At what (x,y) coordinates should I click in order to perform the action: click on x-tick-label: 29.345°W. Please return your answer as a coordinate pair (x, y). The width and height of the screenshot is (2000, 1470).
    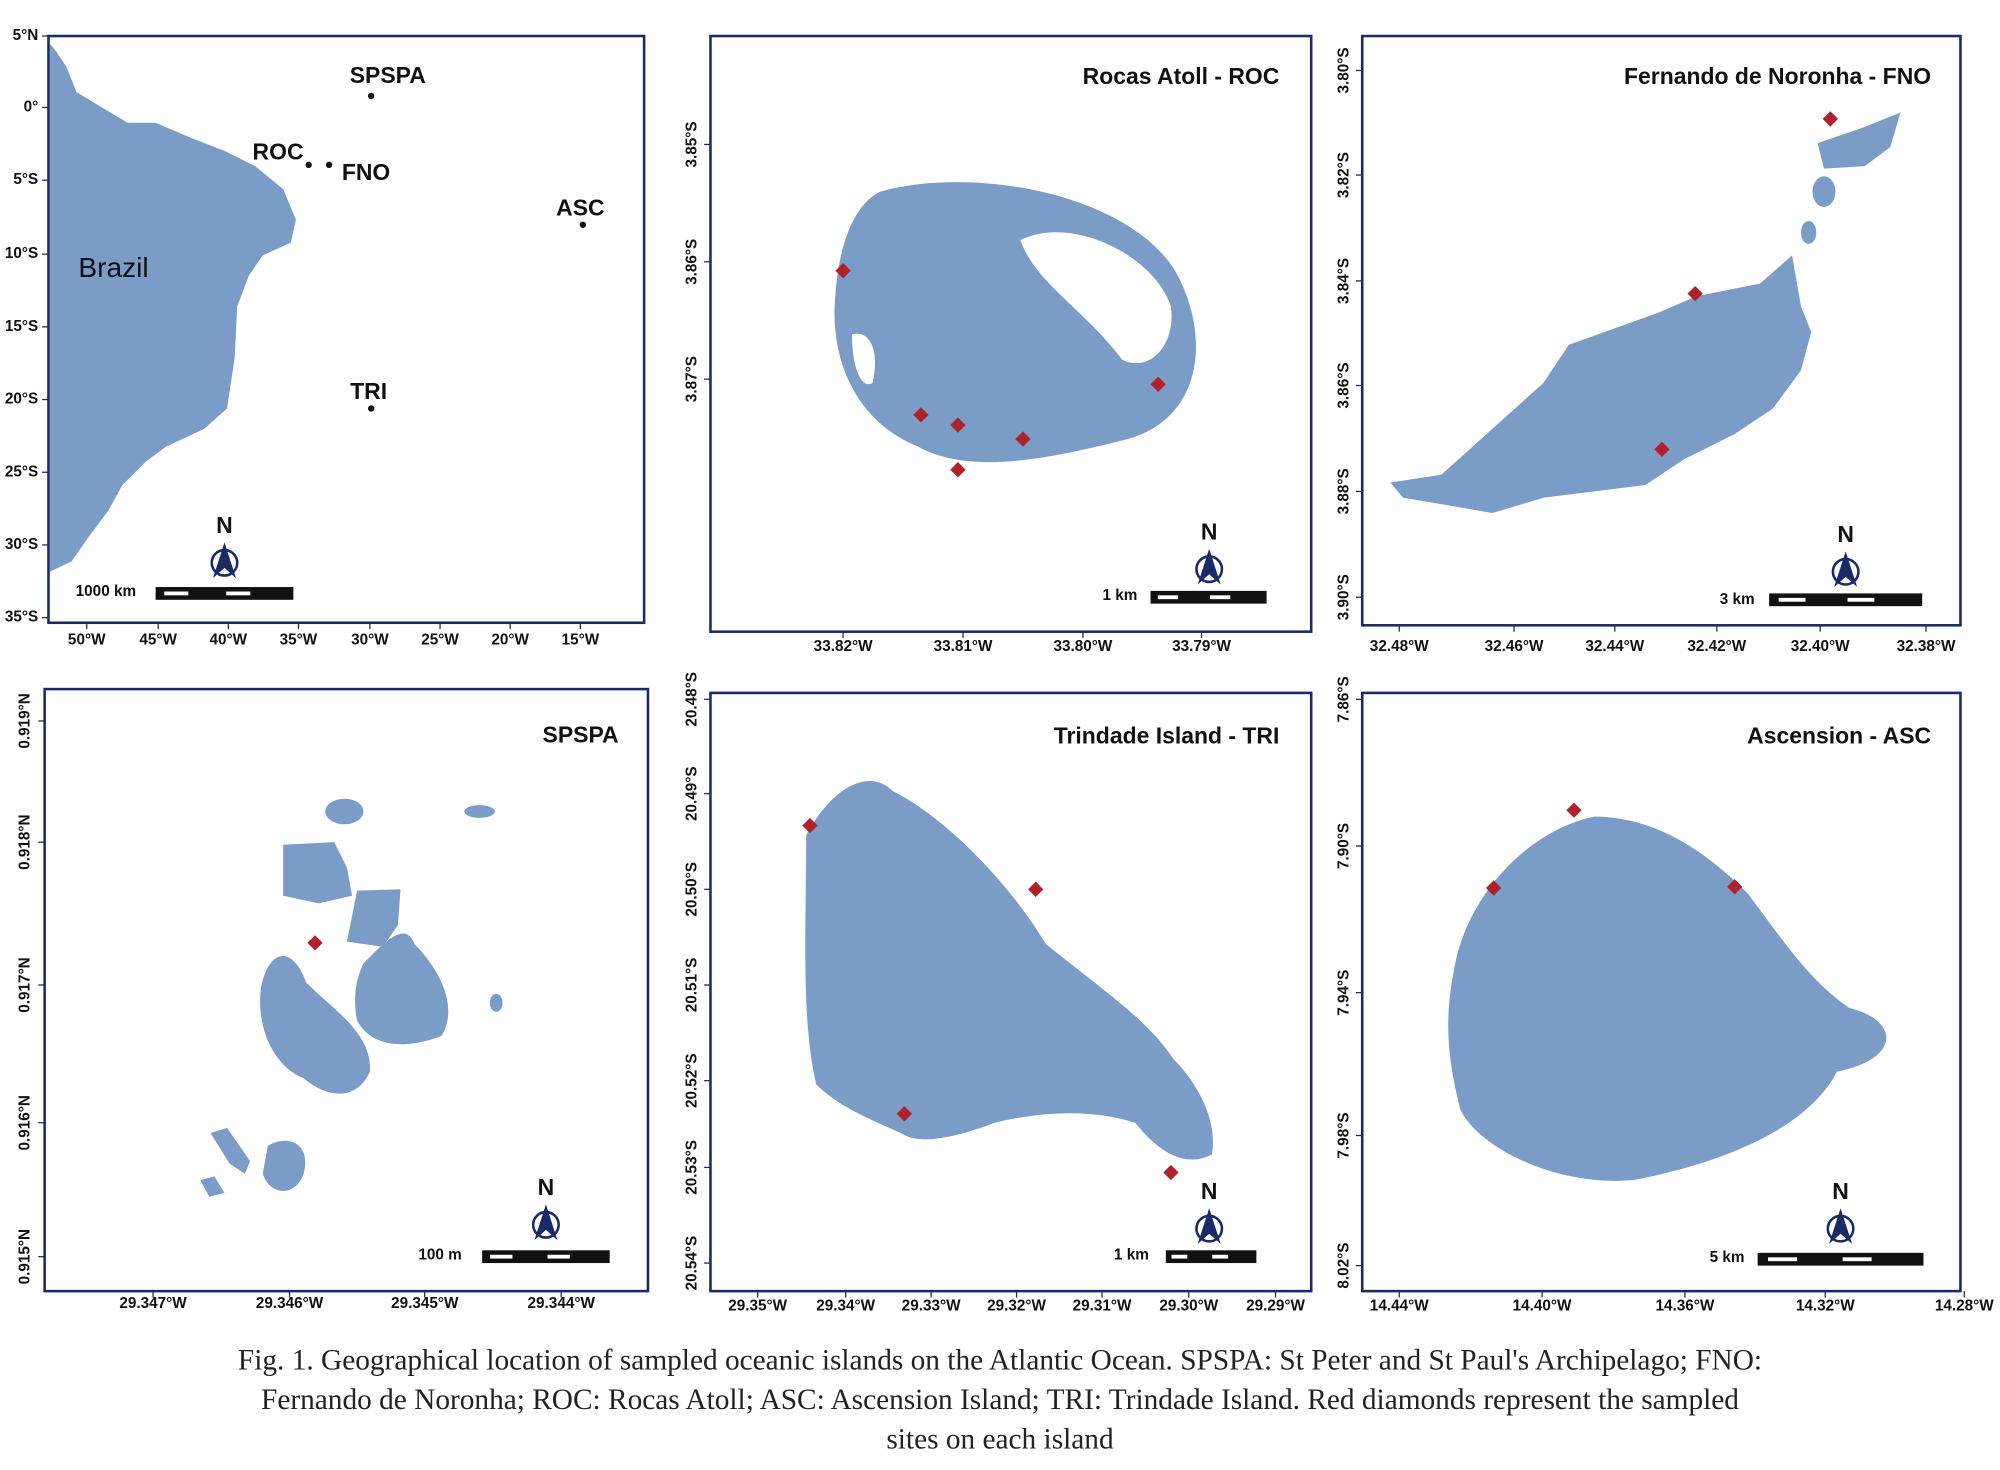
    Looking at the image, I should click on (425, 1303).